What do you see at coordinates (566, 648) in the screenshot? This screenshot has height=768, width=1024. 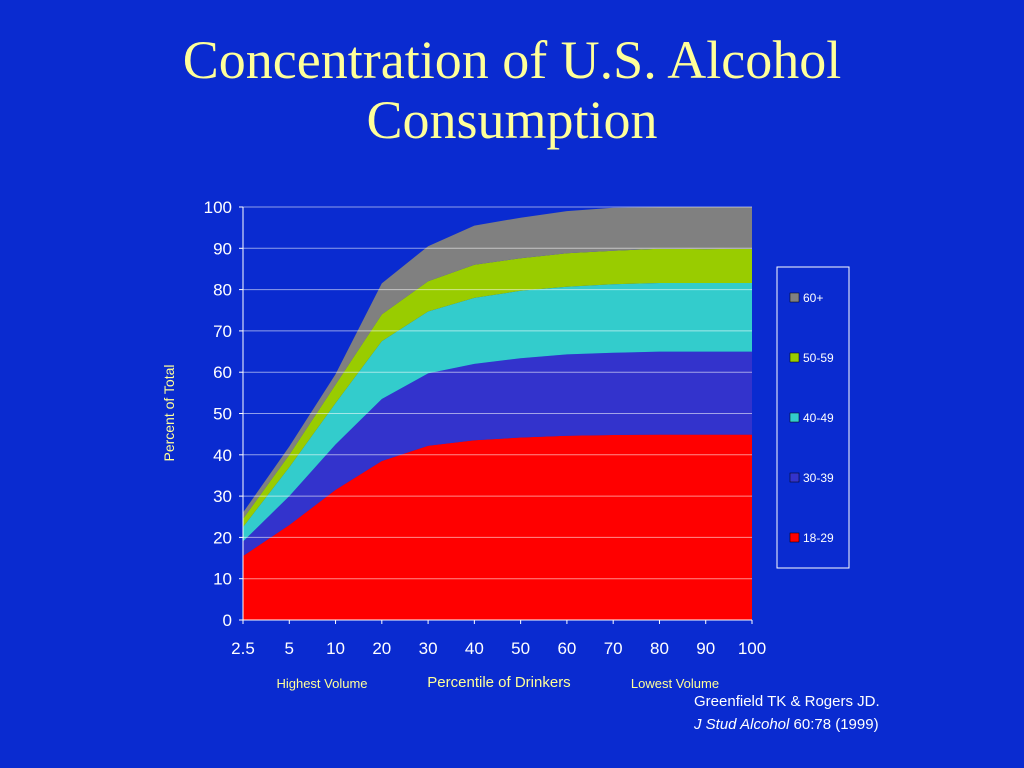 I see `x-tick-label: 60` at bounding box center [566, 648].